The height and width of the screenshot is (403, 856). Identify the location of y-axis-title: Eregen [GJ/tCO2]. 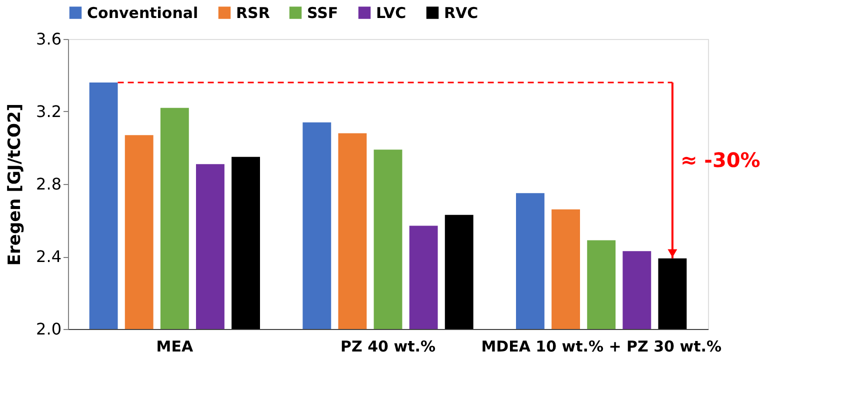
(15, 184).